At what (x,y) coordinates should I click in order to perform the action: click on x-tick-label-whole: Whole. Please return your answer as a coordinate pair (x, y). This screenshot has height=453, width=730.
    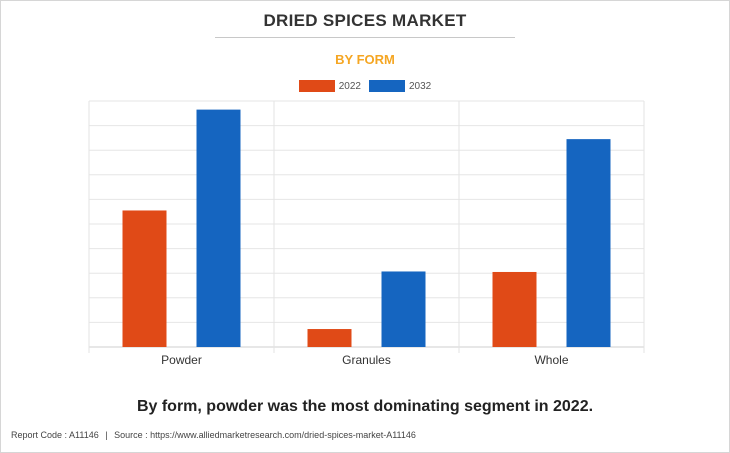
    Looking at the image, I should click on (551, 360).